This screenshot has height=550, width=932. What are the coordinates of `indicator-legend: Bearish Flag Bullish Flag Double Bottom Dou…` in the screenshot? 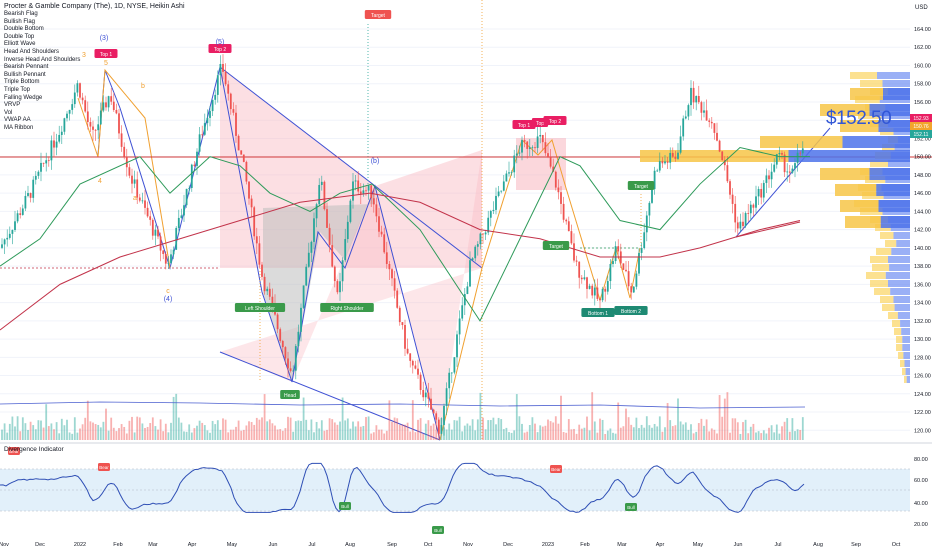 It's located at (42, 72).